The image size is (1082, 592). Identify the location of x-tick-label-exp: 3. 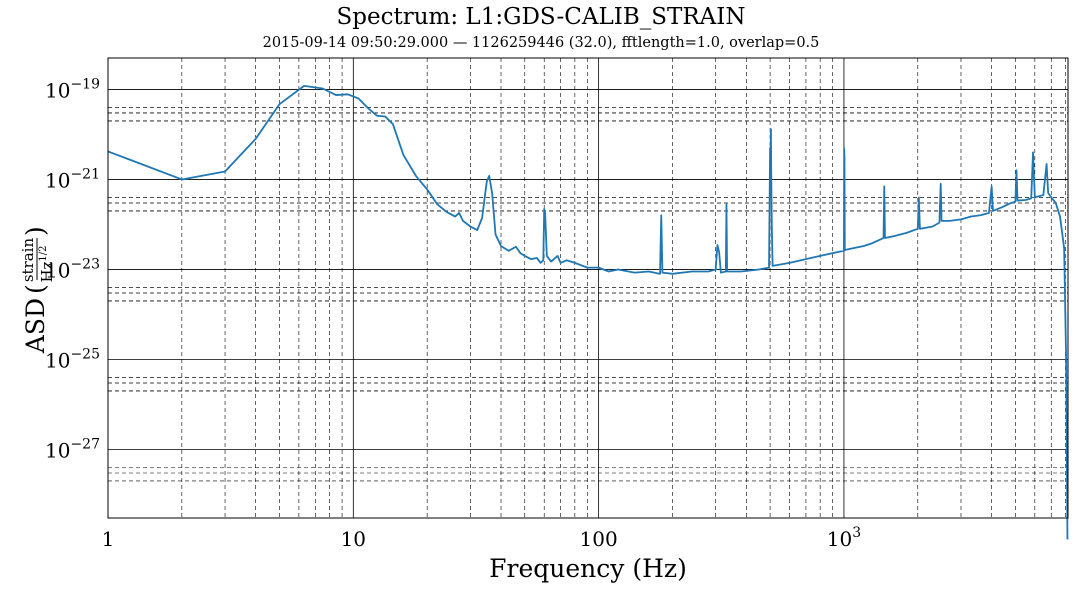
(856, 533).